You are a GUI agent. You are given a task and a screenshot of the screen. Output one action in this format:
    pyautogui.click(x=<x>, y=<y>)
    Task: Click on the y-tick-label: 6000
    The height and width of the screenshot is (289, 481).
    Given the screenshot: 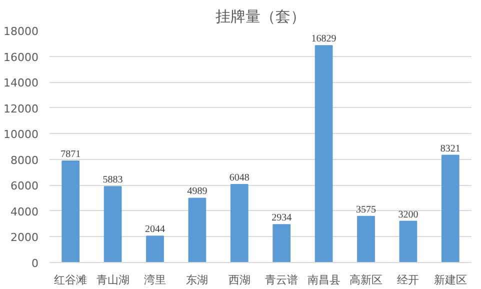 What is the action you would take?
    pyautogui.click(x=24, y=186)
    